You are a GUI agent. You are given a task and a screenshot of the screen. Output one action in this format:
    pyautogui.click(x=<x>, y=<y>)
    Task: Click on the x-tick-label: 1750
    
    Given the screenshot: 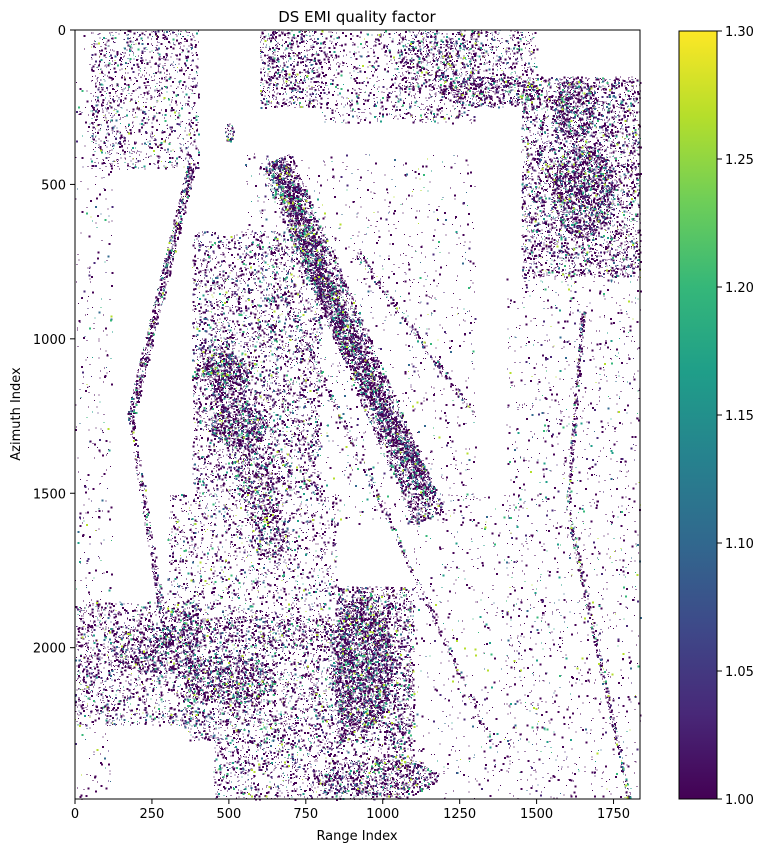 What is the action you would take?
    pyautogui.click(x=613, y=814)
    